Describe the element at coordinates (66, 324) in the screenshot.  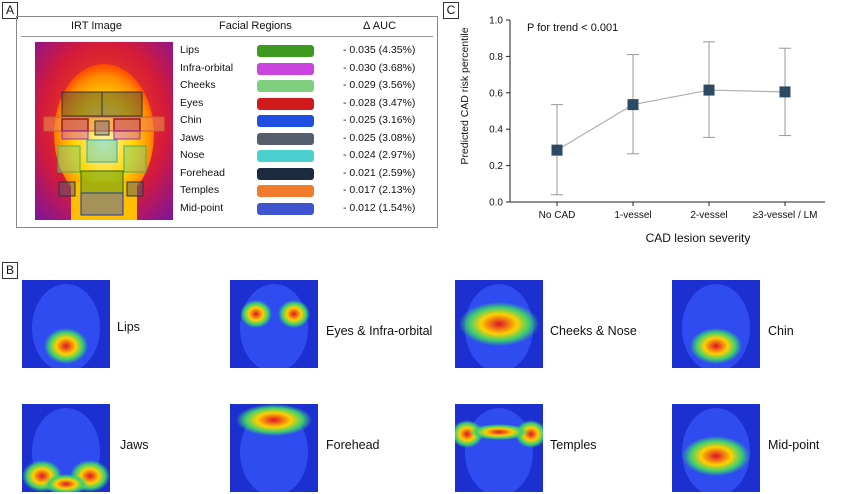
I see `heatmap-lips` at that location.